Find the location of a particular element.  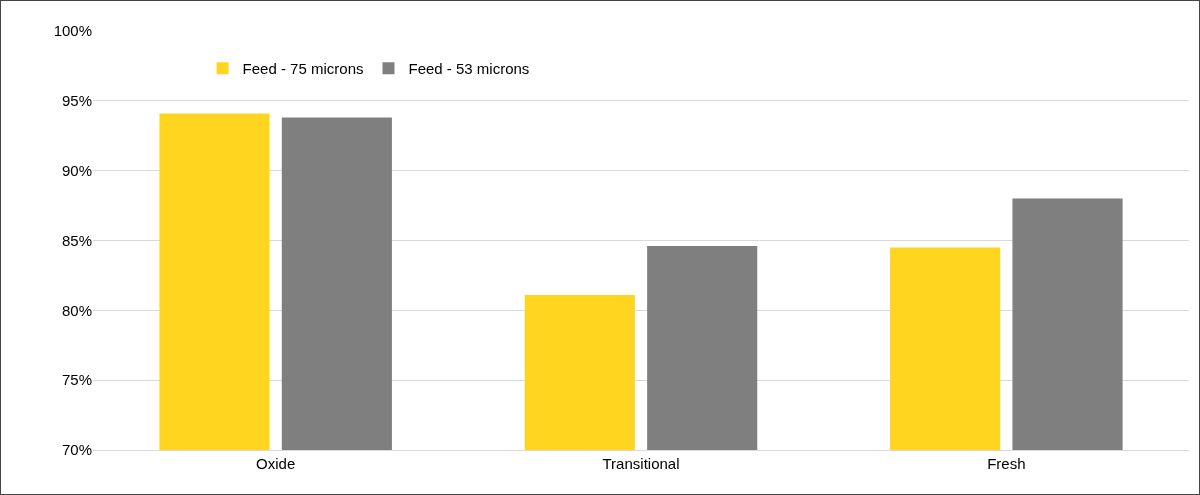

x-tick-label: Oxide is located at coordinates (276, 463).